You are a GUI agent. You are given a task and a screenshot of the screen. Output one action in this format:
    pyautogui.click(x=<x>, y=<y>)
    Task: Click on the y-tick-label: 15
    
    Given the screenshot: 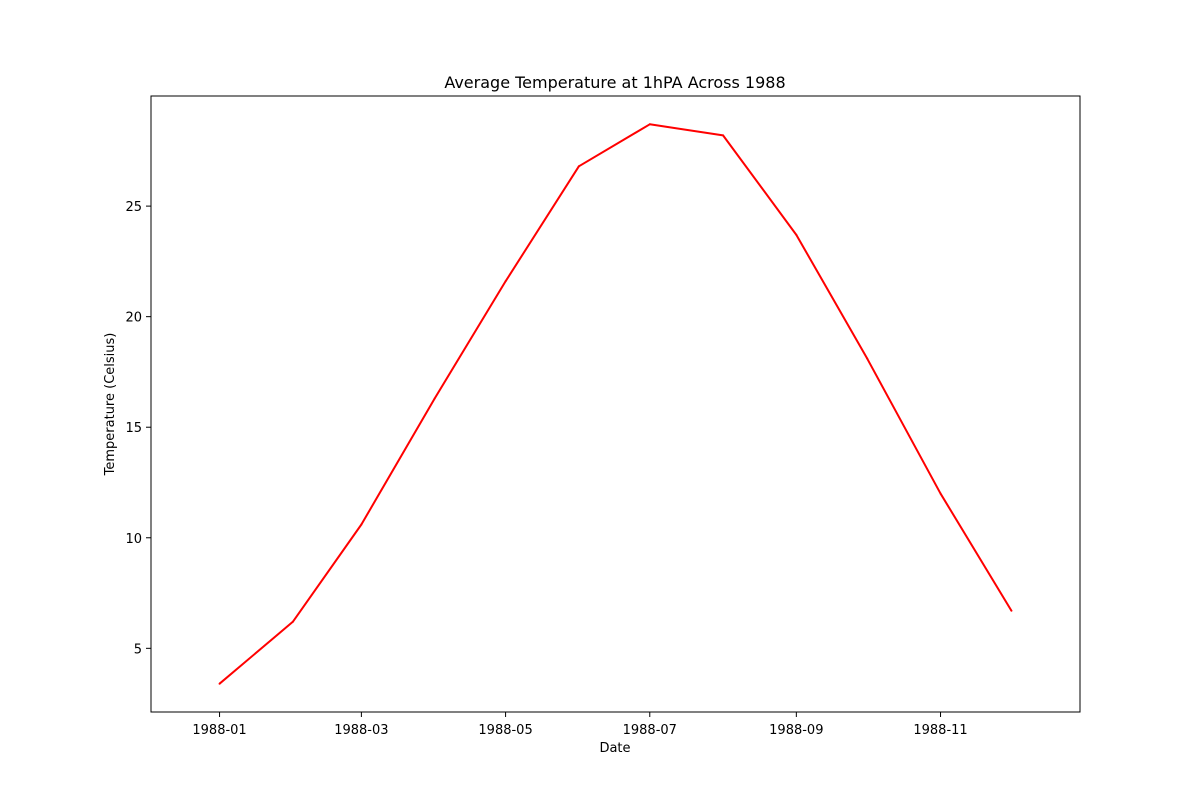 What is the action you would take?
    pyautogui.click(x=133, y=428)
    